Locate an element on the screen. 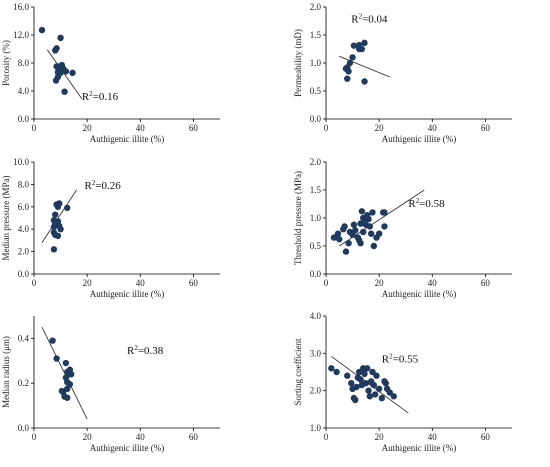  y-tick-label: 3.0 is located at coordinates (316, 353).